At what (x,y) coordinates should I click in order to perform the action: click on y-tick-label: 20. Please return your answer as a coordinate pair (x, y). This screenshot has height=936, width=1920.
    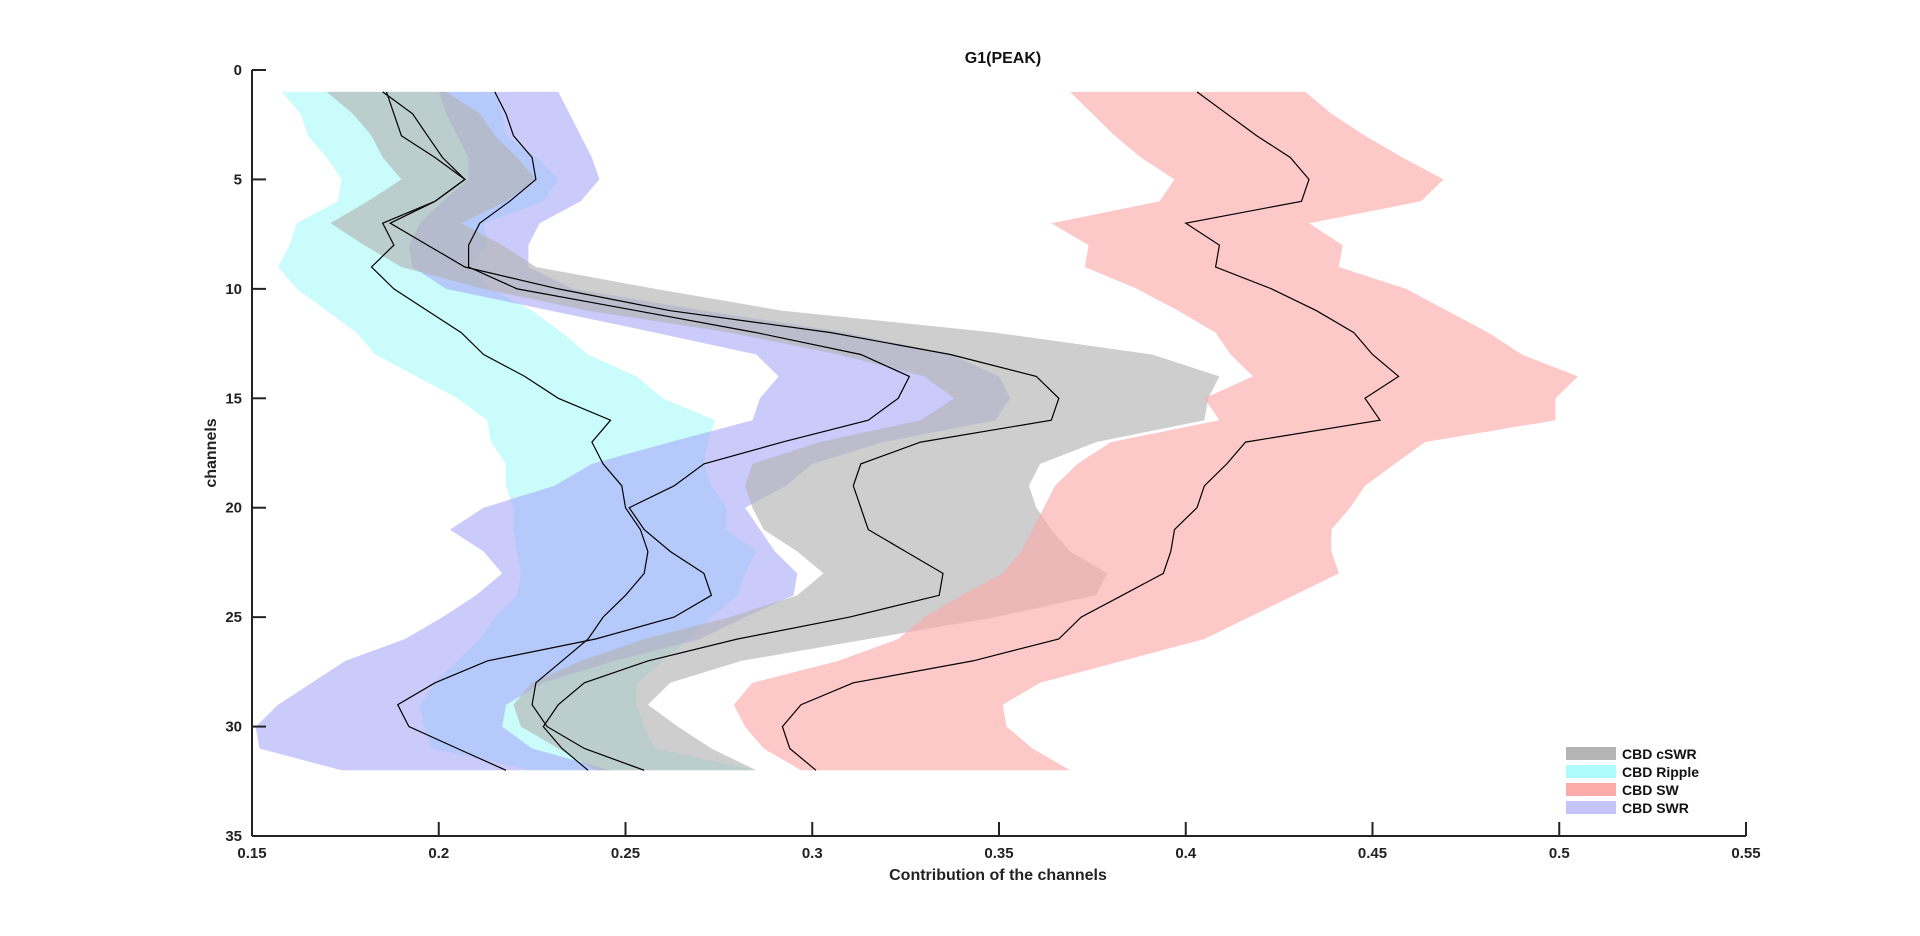
    Looking at the image, I should click on (233, 508).